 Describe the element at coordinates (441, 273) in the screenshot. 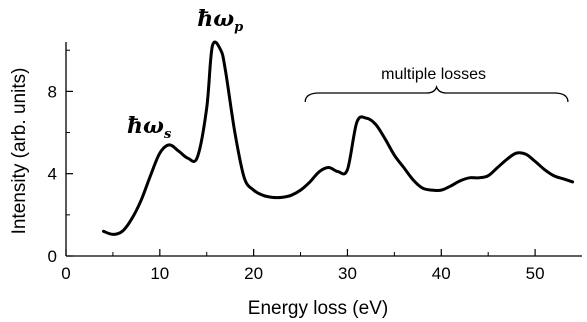

I see `x-tick-label: 40` at that location.